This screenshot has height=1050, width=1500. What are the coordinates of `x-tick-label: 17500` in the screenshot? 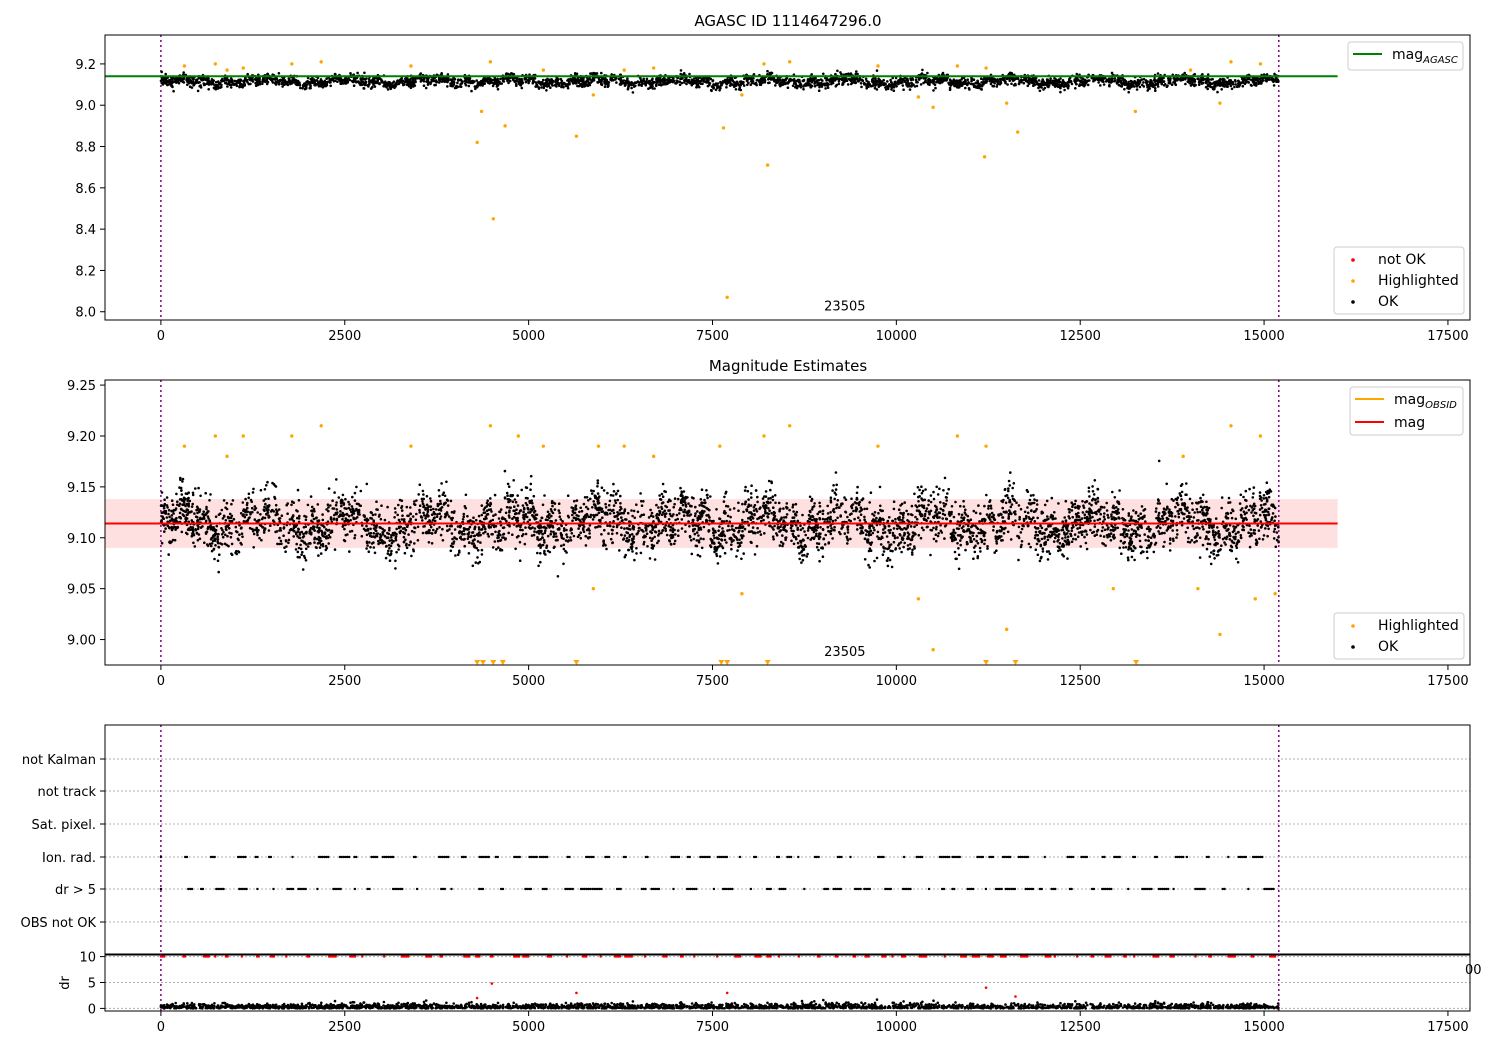 It's located at (1447, 336).